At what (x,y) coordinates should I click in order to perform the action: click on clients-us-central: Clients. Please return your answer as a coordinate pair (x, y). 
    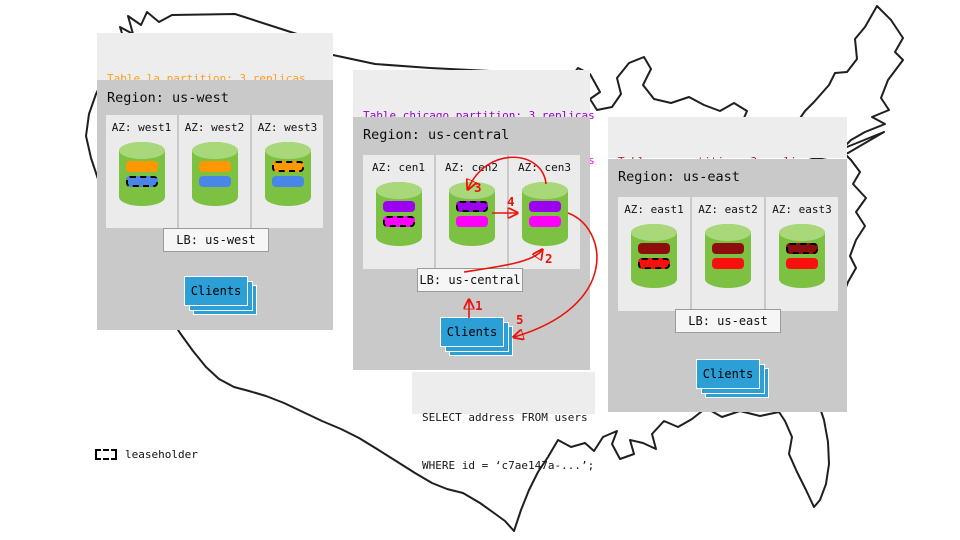
    Looking at the image, I should click on (476, 336).